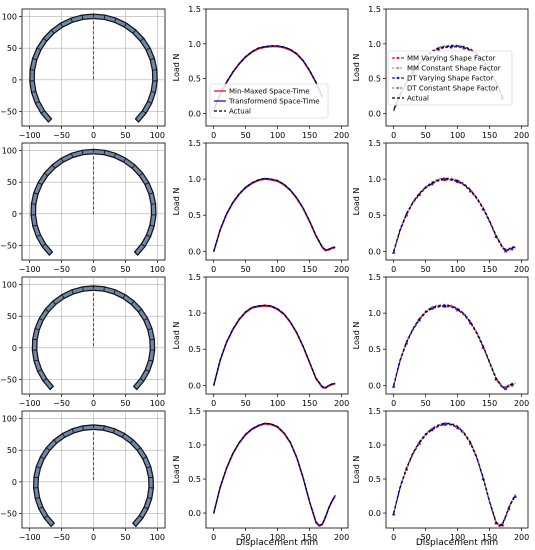 The height and width of the screenshot is (550, 535). What do you see at coordinates (277, 543) in the screenshot?
I see `x-axis-label-col2: Displacement mm` at bounding box center [277, 543].